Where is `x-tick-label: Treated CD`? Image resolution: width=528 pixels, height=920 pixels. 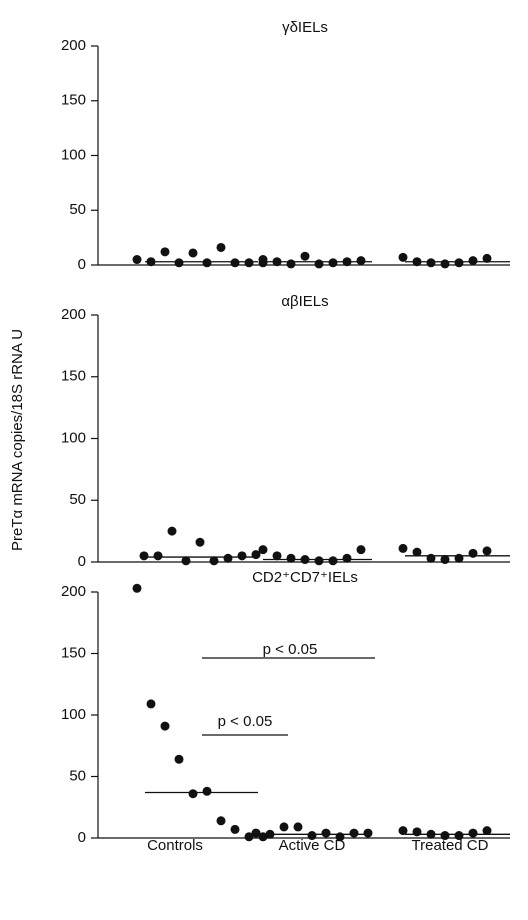
x-tick-label: Treated CD is located at coordinates (450, 845).